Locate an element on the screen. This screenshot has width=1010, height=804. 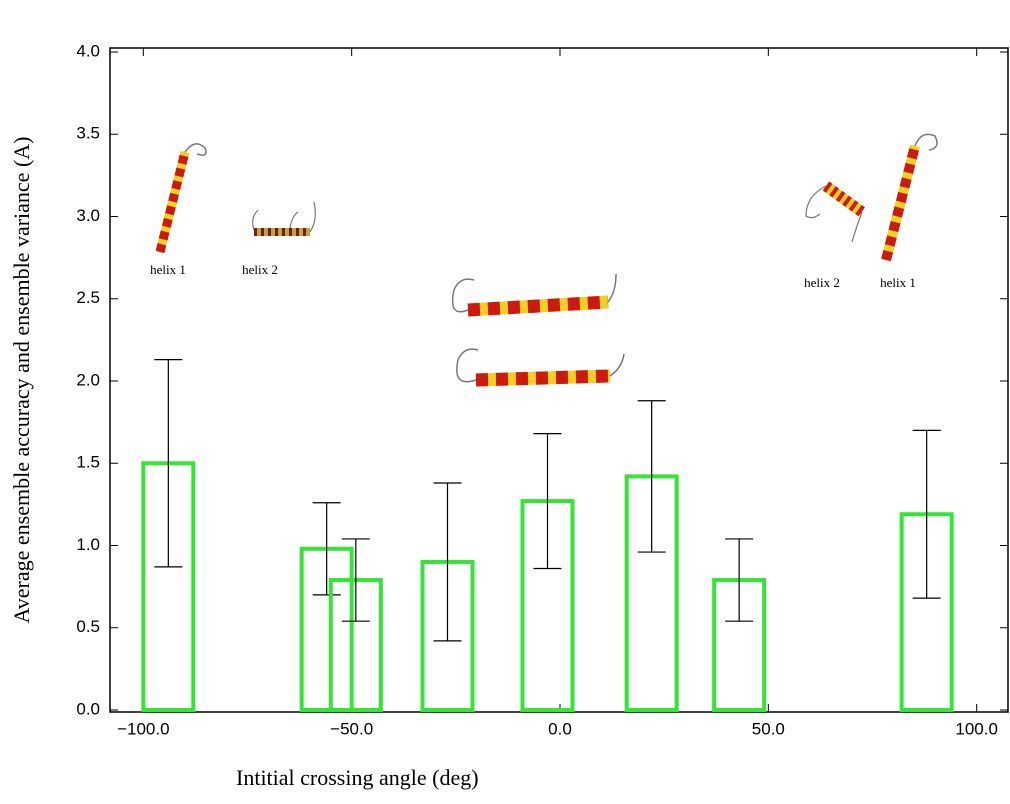
y-tick-label: 1.0 is located at coordinates (88, 544).